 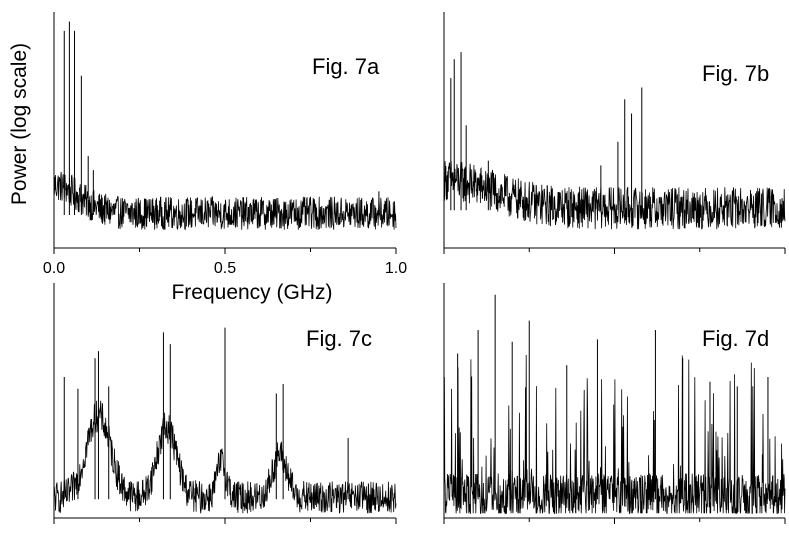 What do you see at coordinates (735, 338) in the screenshot?
I see `panel-title: Fig. 7d` at bounding box center [735, 338].